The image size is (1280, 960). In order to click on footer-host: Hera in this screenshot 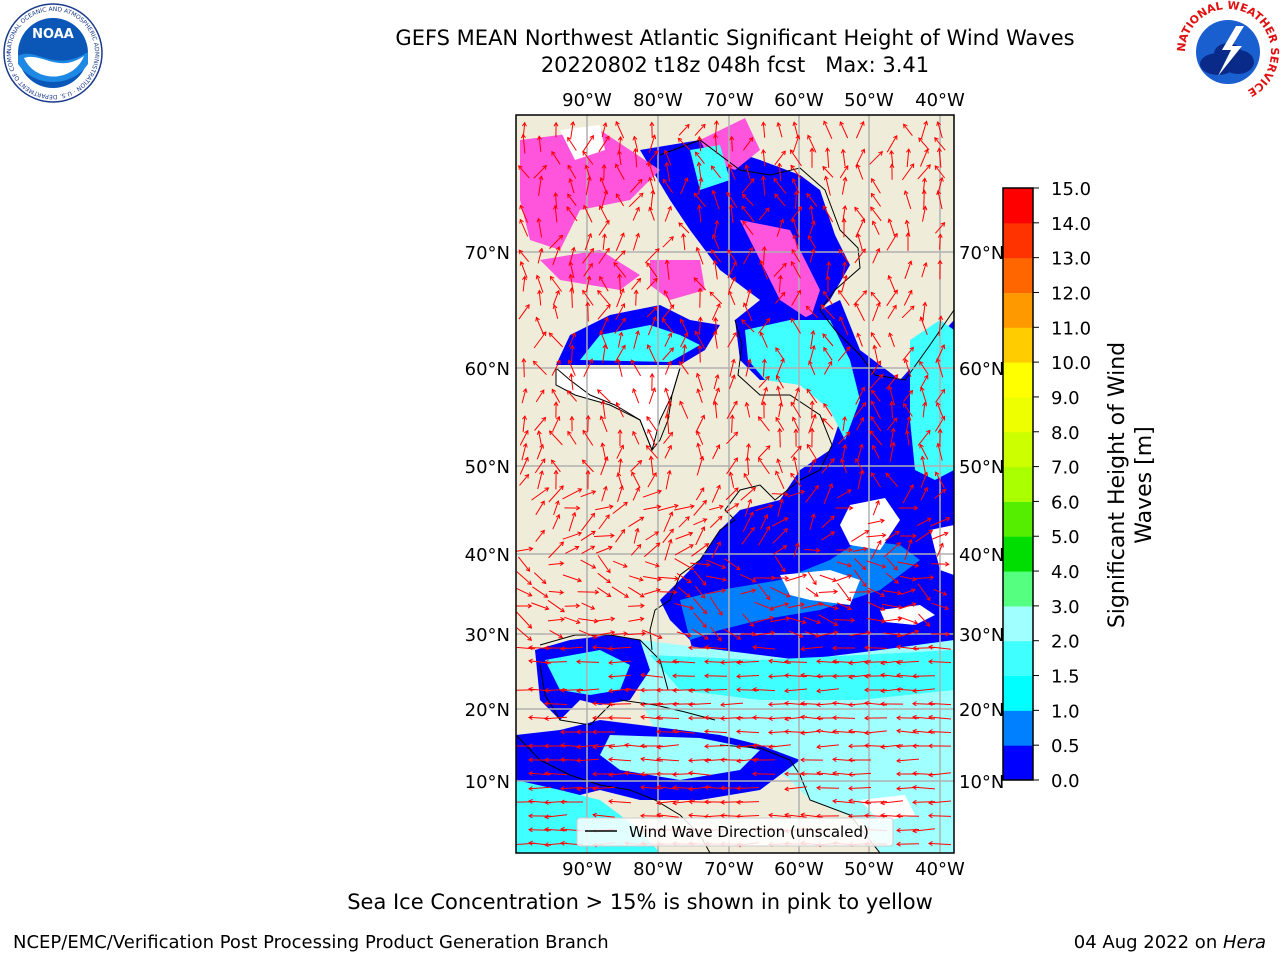, I will do `click(1244, 942)`.